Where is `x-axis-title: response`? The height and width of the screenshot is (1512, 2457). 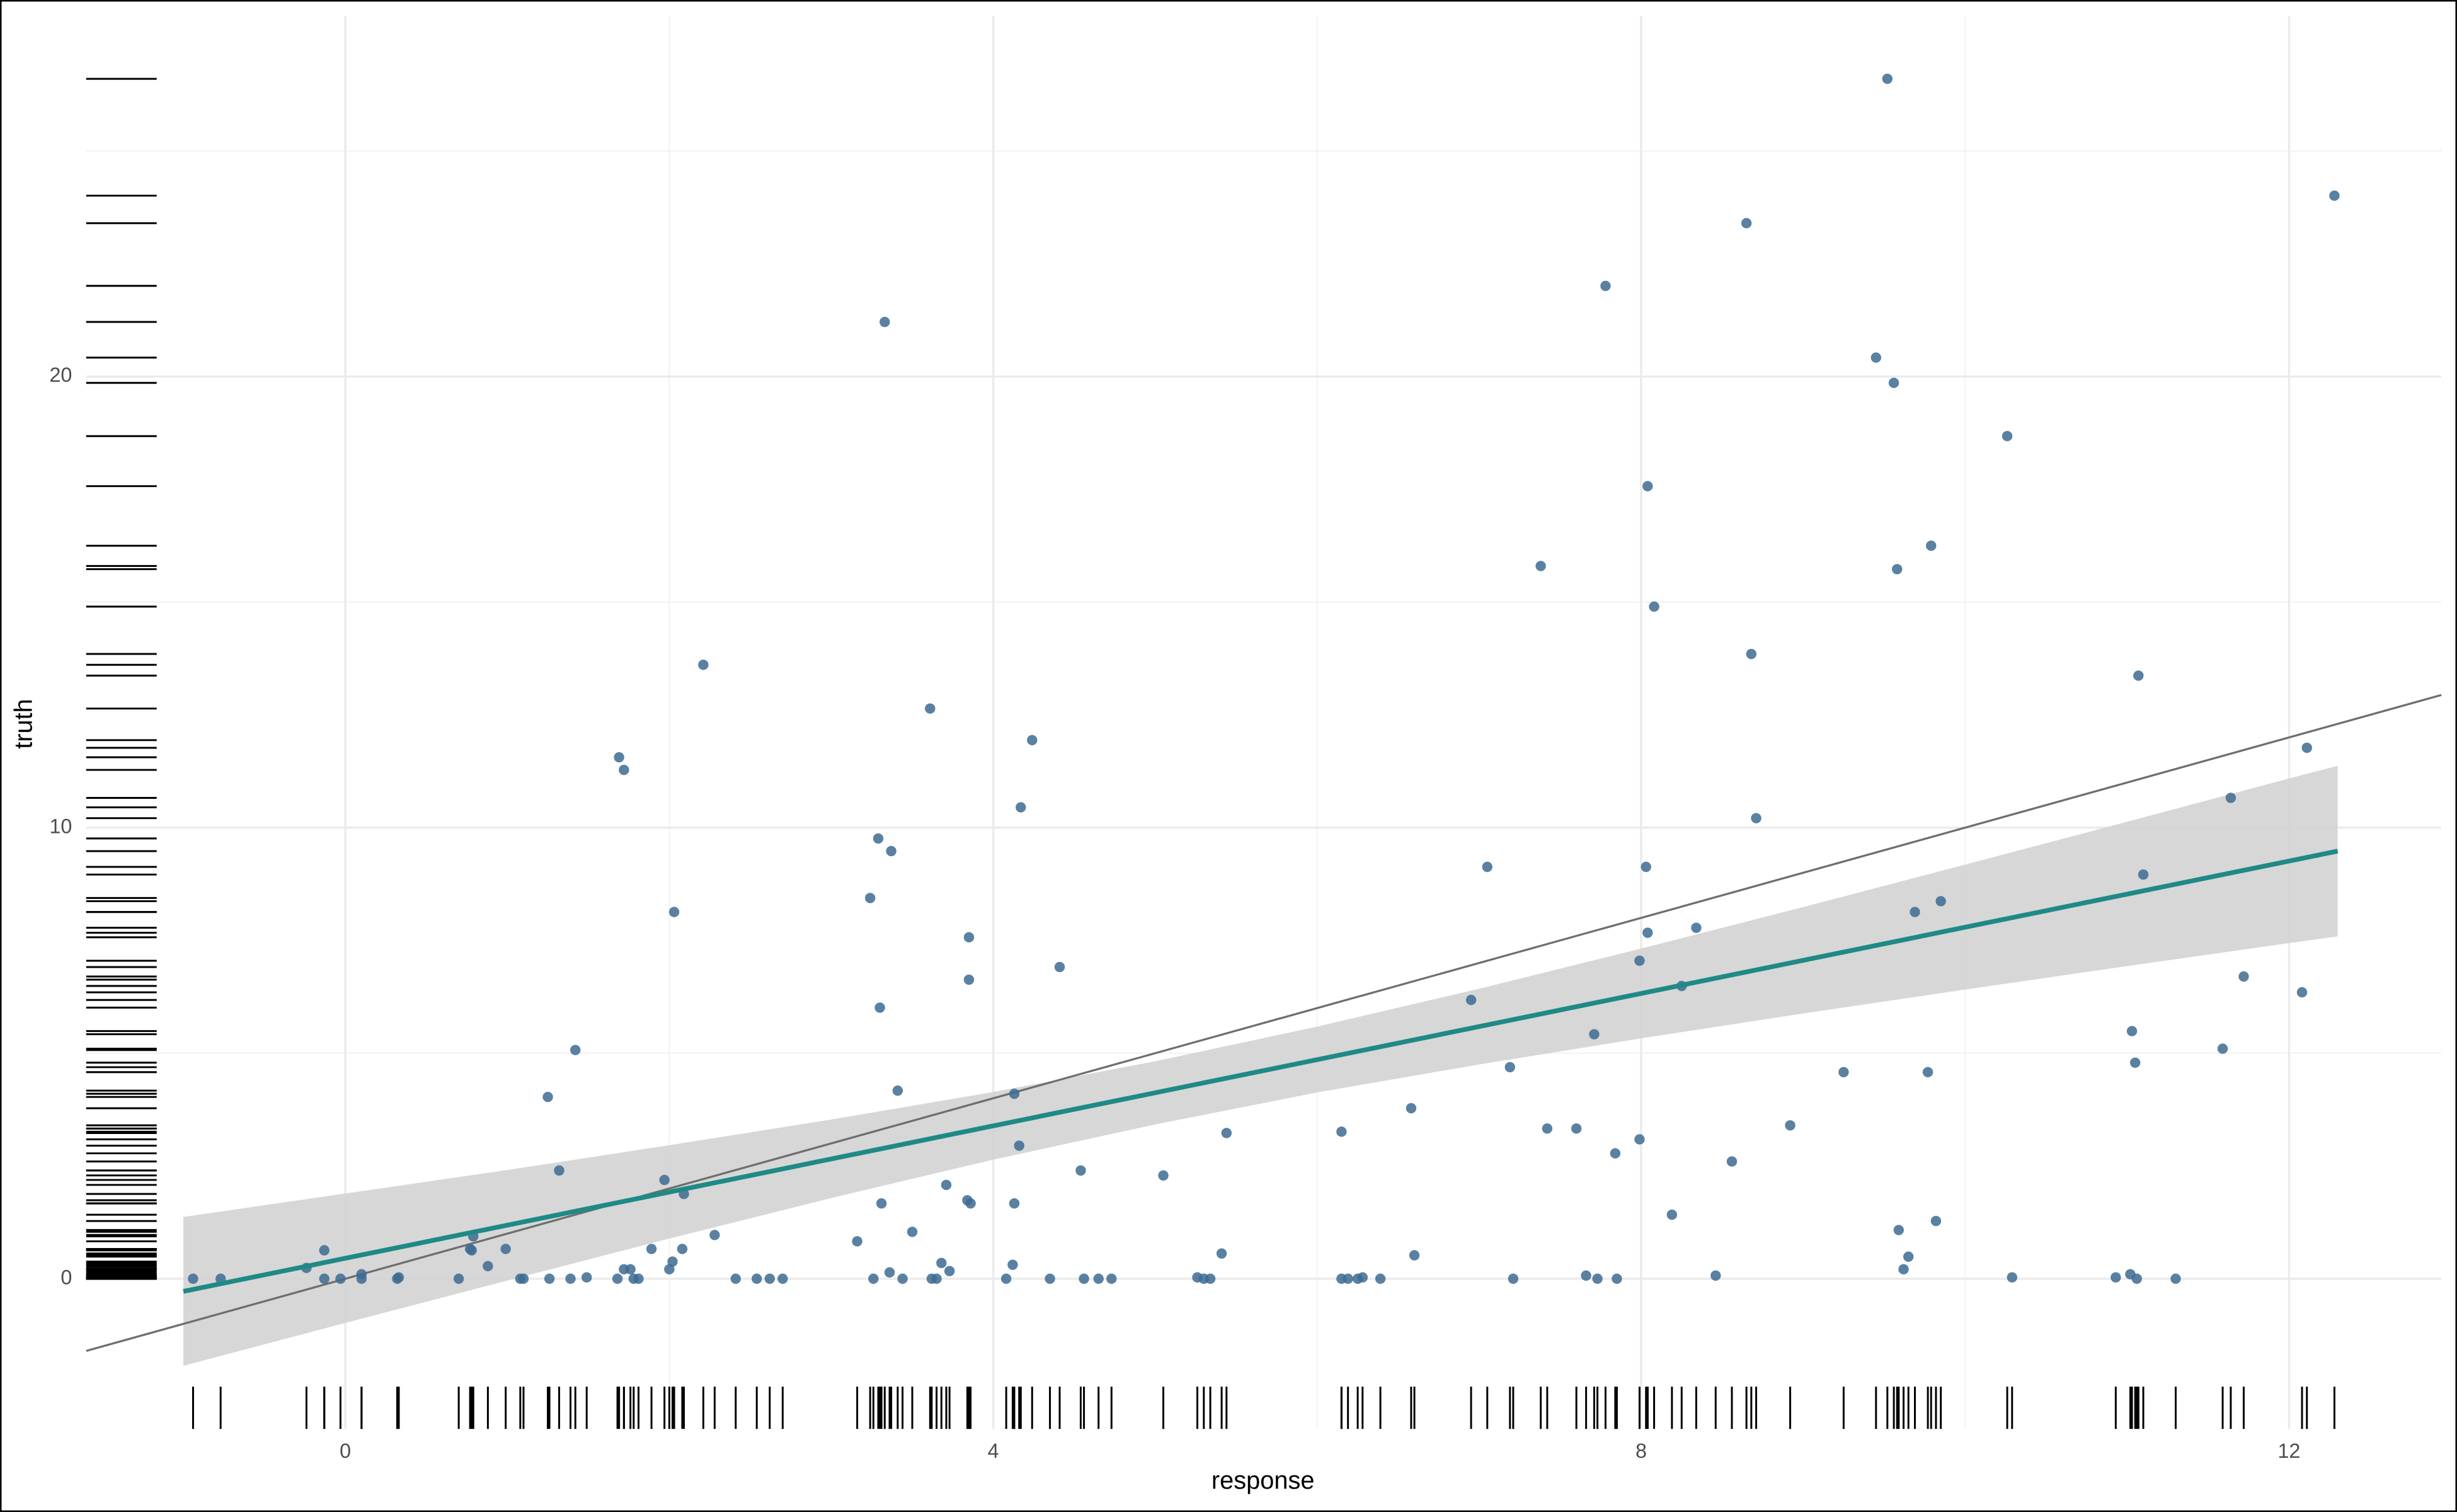 x-axis-title: response is located at coordinates (1263, 1480).